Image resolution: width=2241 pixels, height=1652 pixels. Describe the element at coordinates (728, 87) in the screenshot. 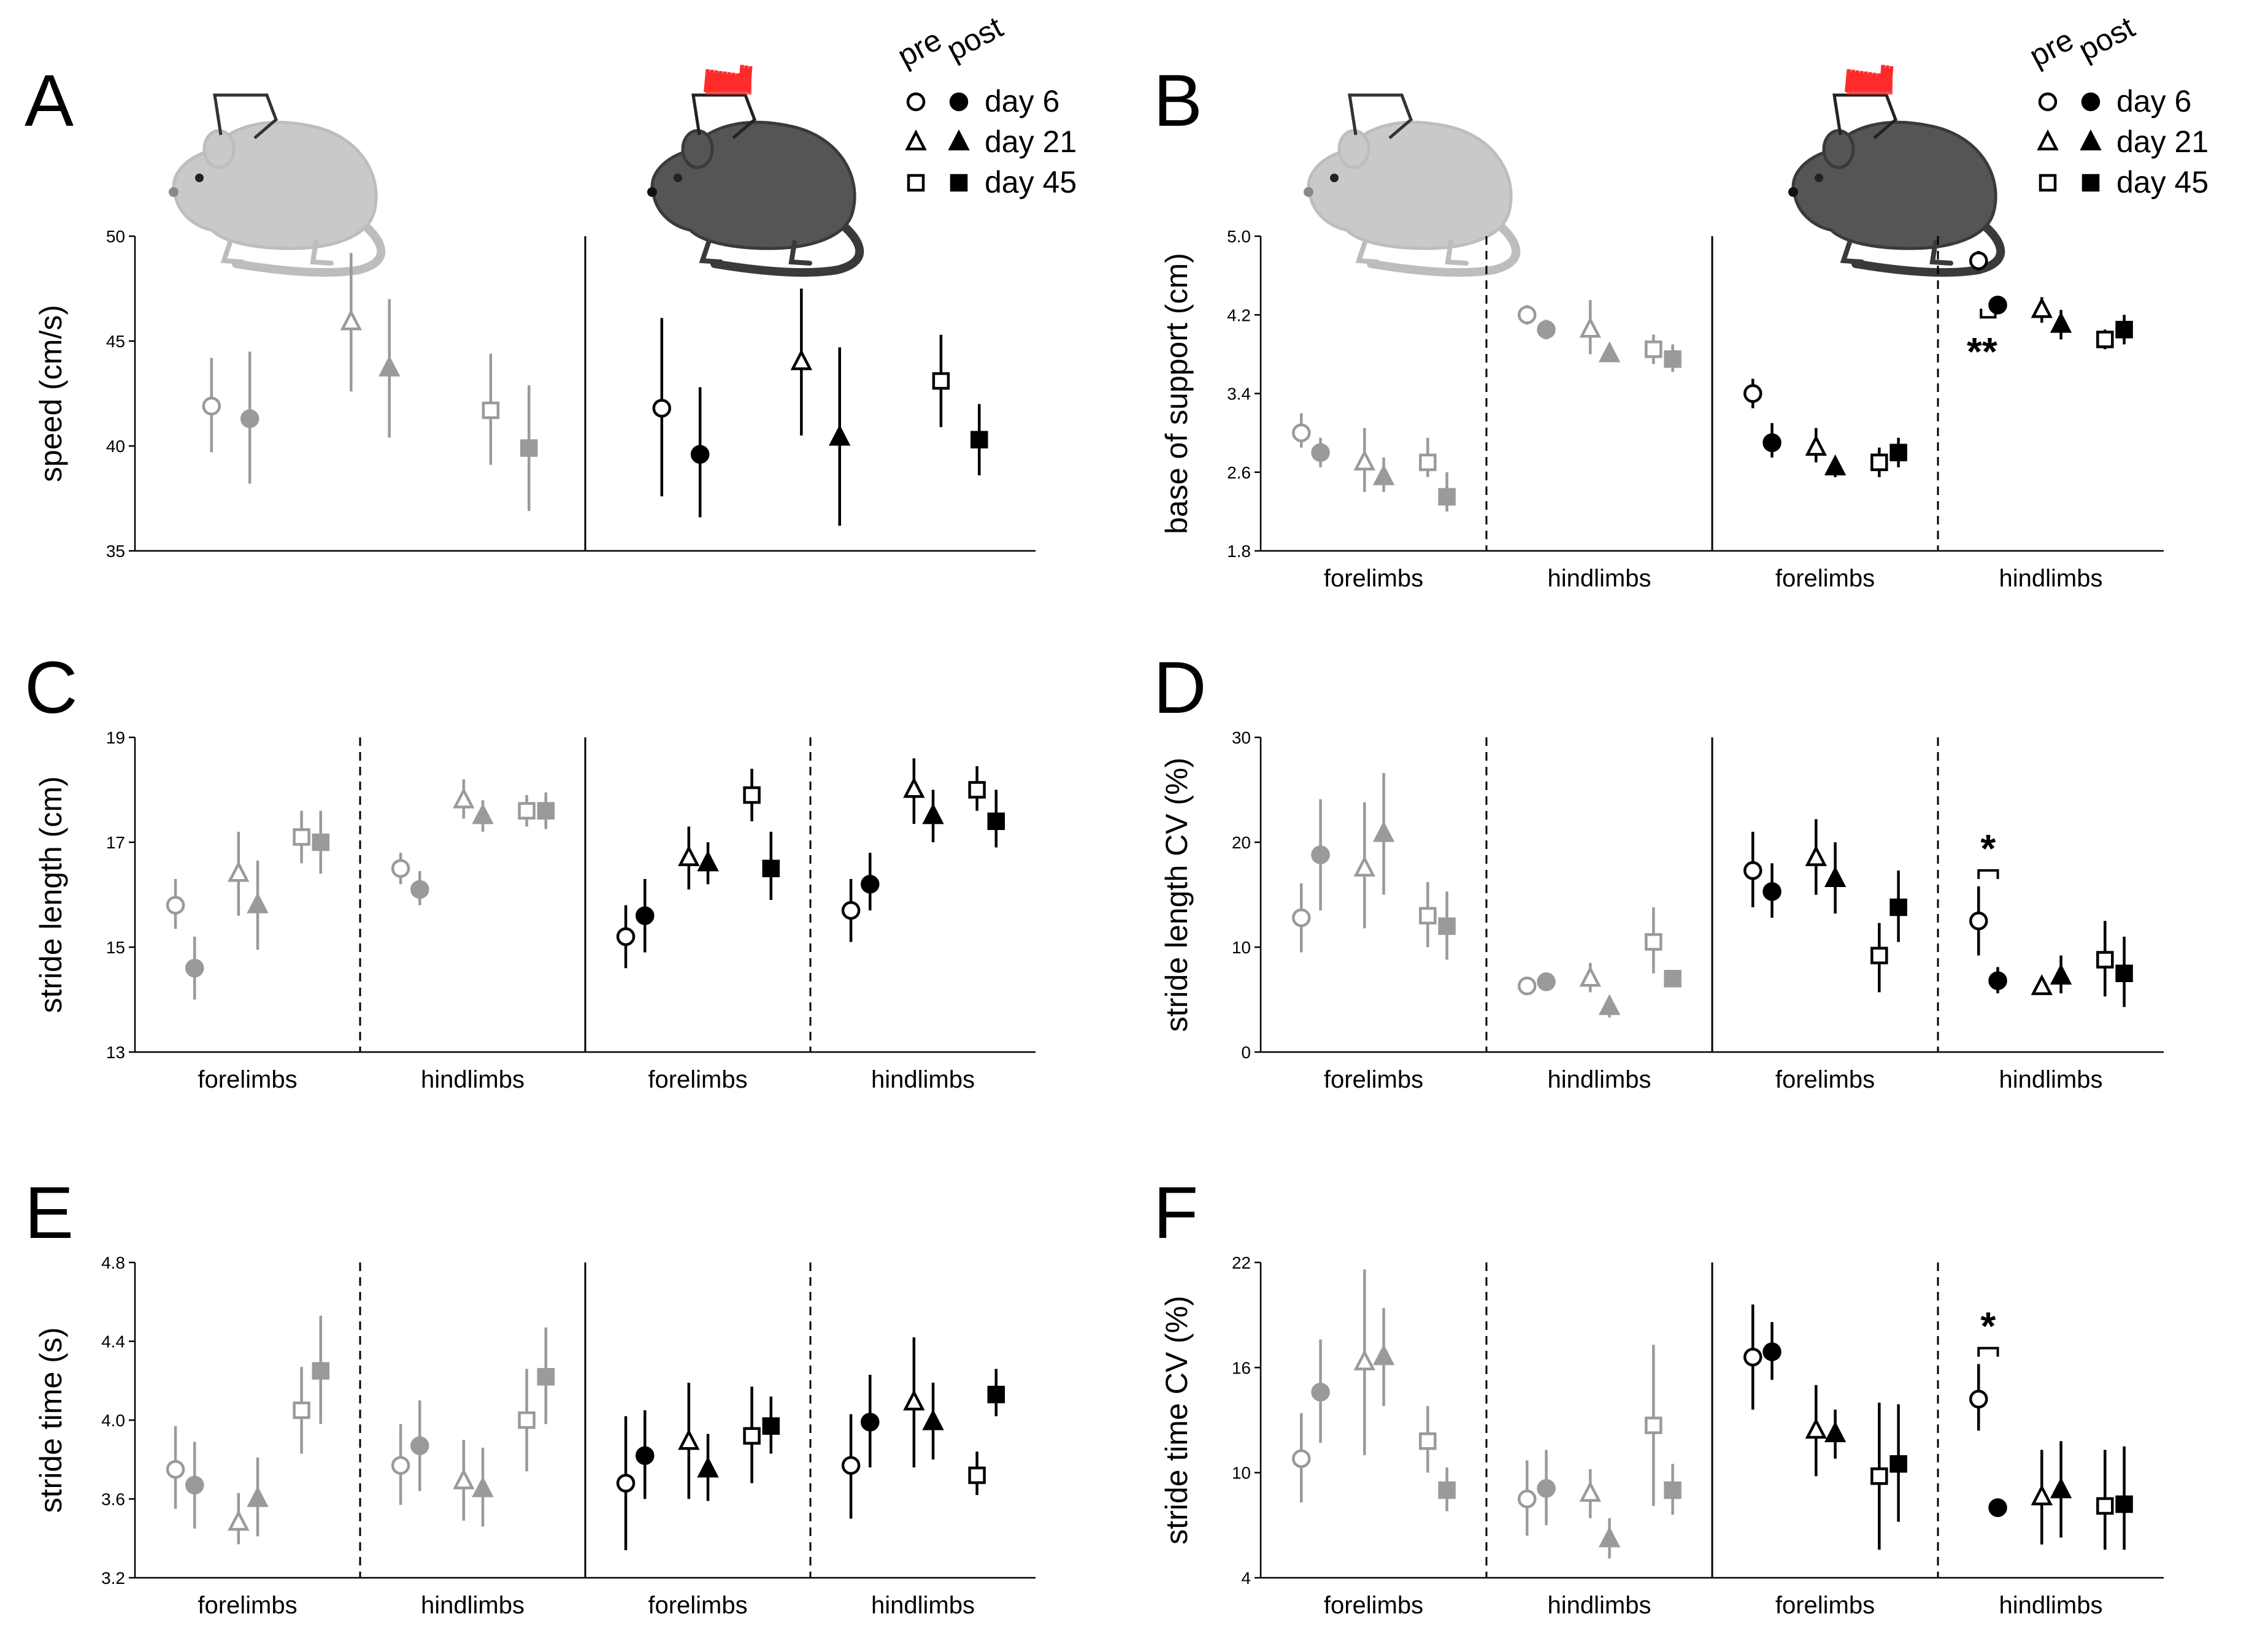

I see `implant-signal-block` at that location.